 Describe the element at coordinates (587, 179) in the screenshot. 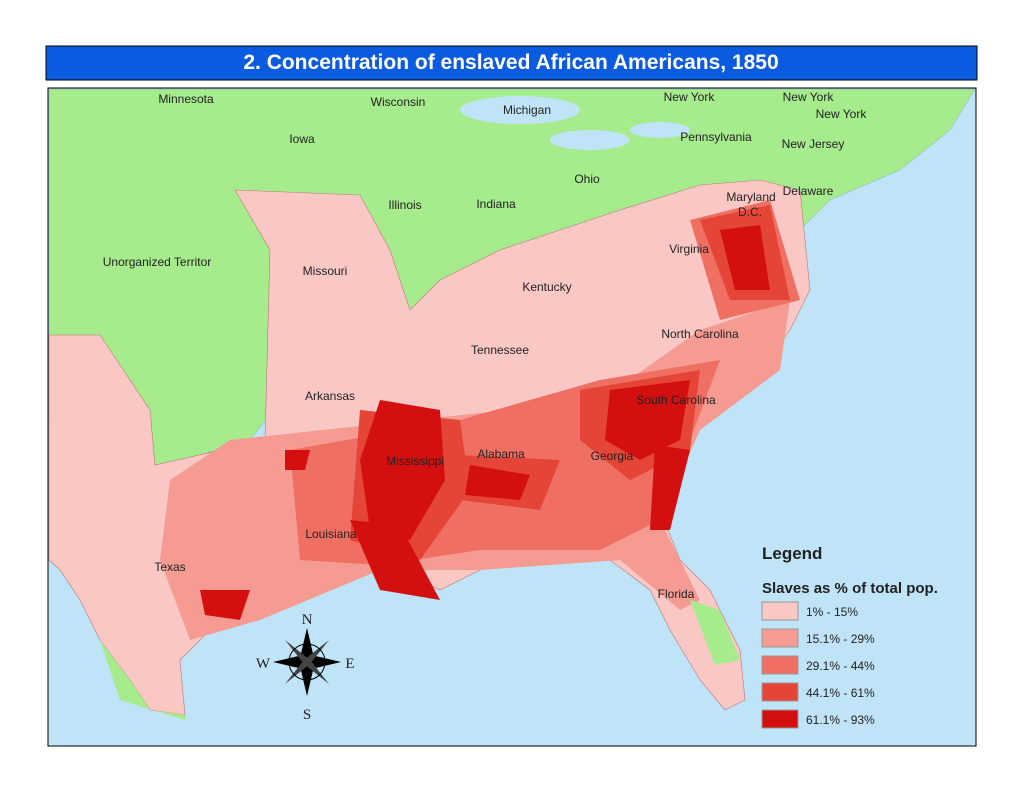

I see `state-label: Ohio` at that location.